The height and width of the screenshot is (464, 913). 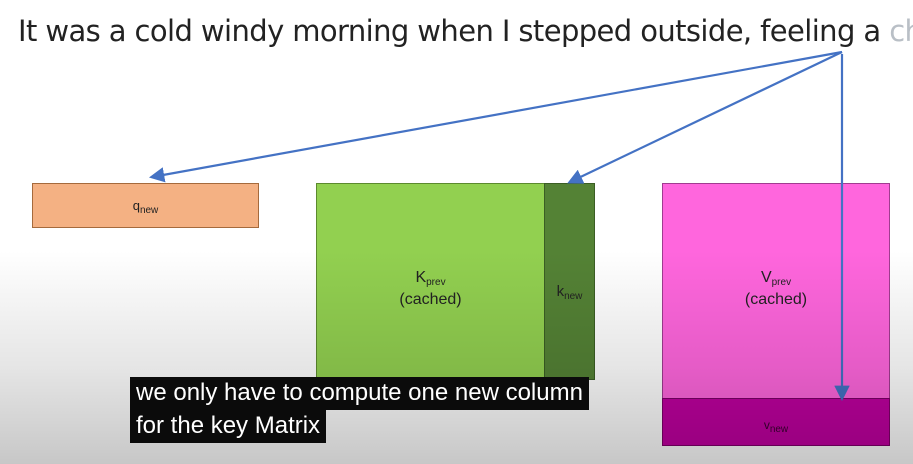 What do you see at coordinates (569, 281) in the screenshot?
I see `k-new-box` at bounding box center [569, 281].